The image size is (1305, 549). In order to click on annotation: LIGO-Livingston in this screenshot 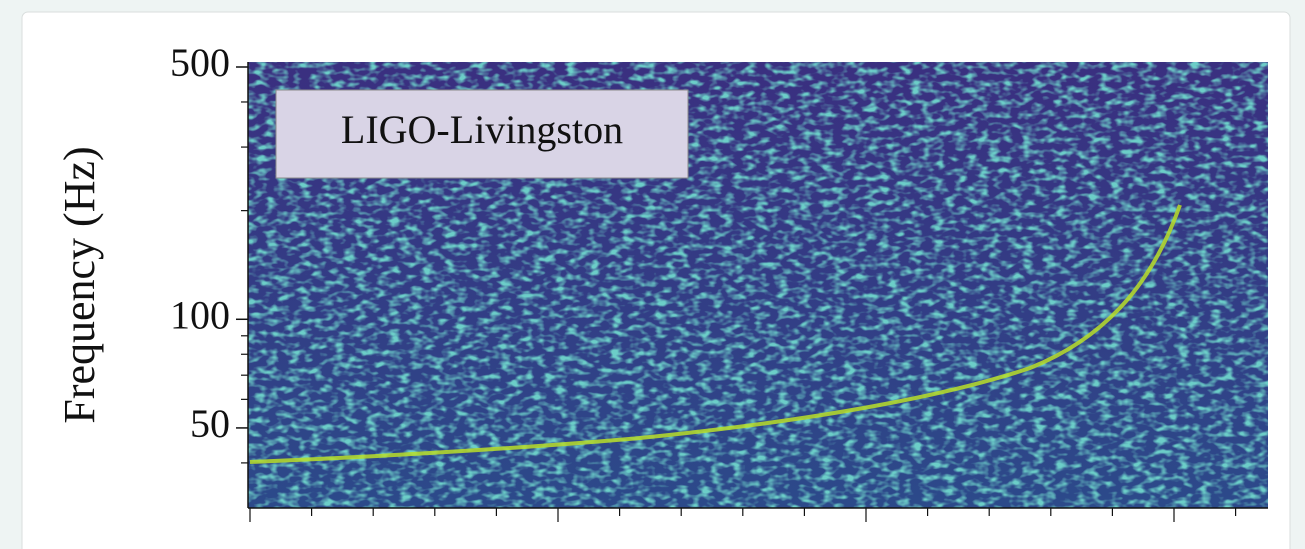, I will do `click(482, 129)`.